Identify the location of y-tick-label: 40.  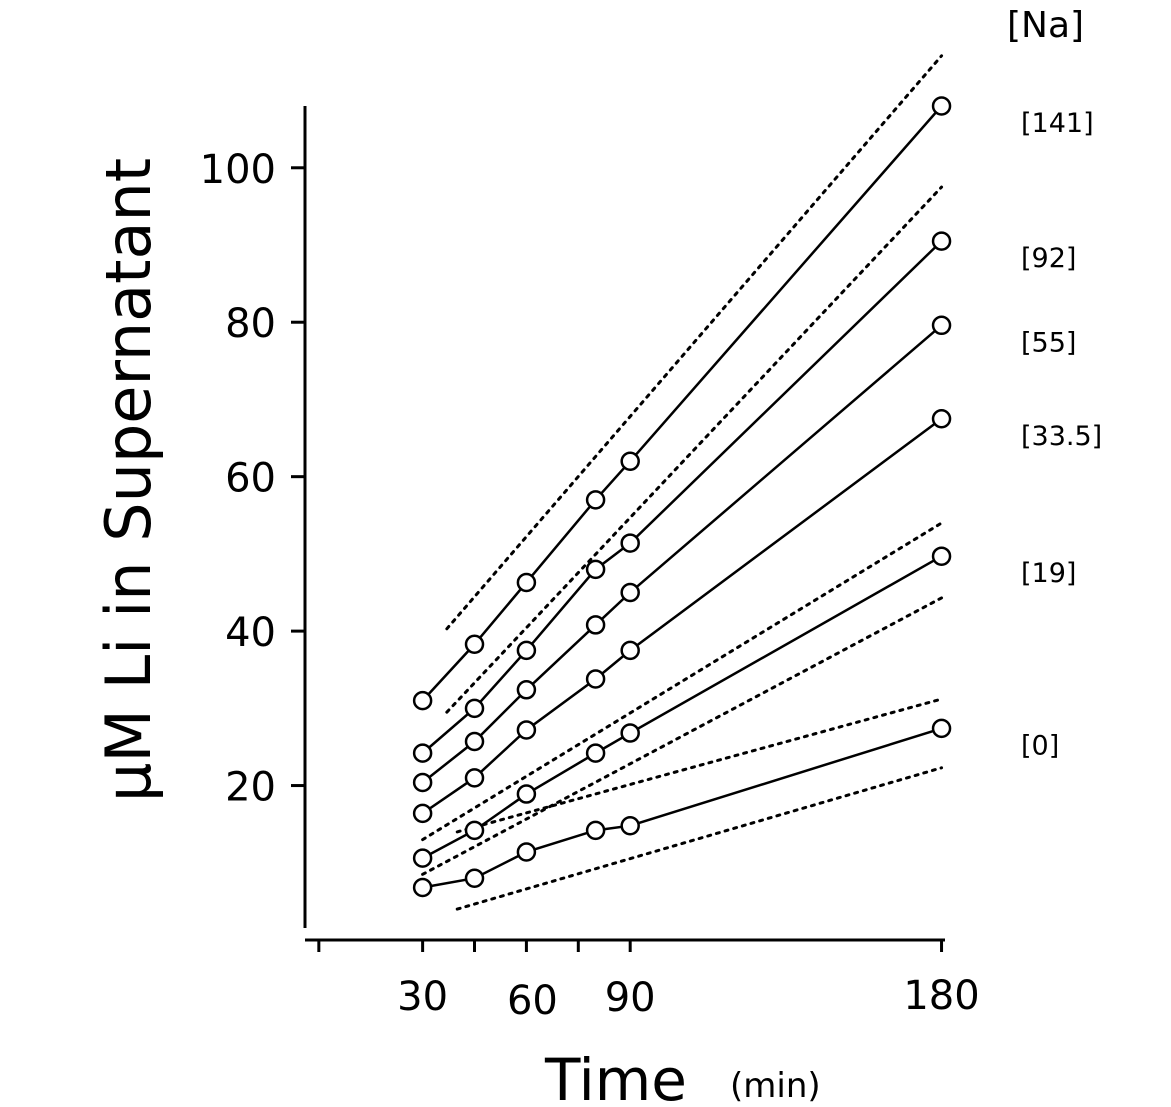
(250, 633).